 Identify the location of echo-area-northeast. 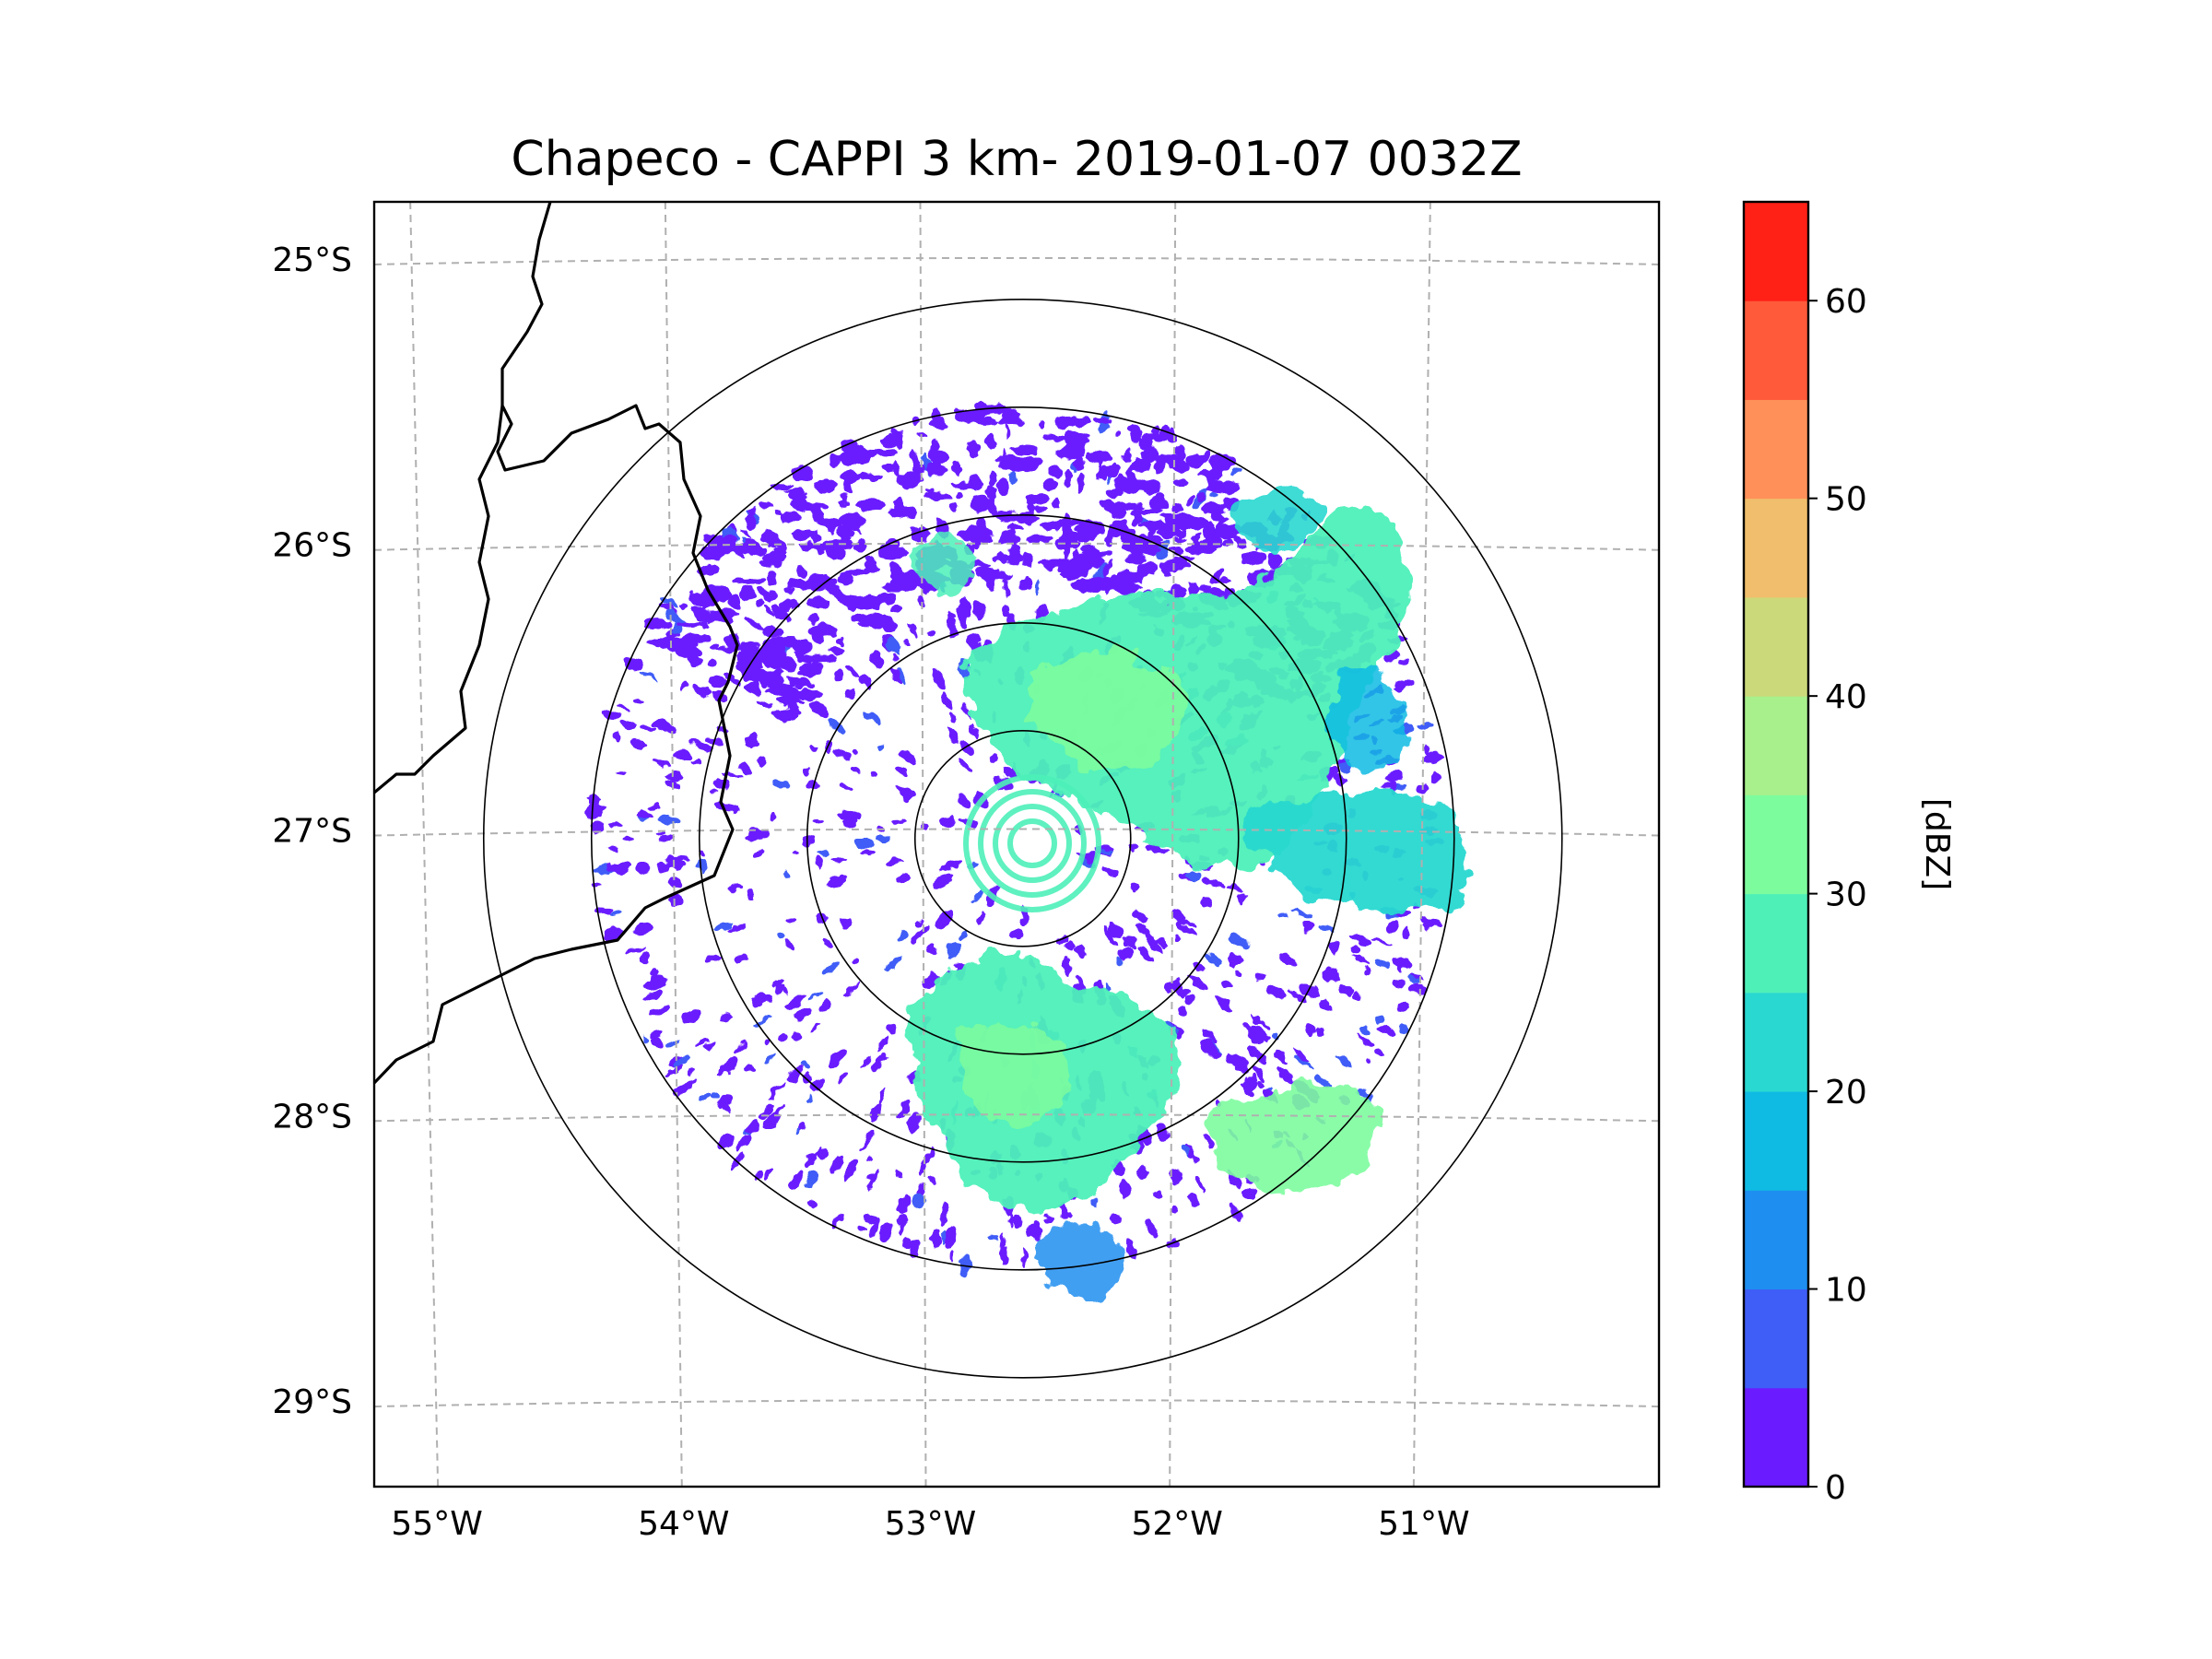
(1186, 687).